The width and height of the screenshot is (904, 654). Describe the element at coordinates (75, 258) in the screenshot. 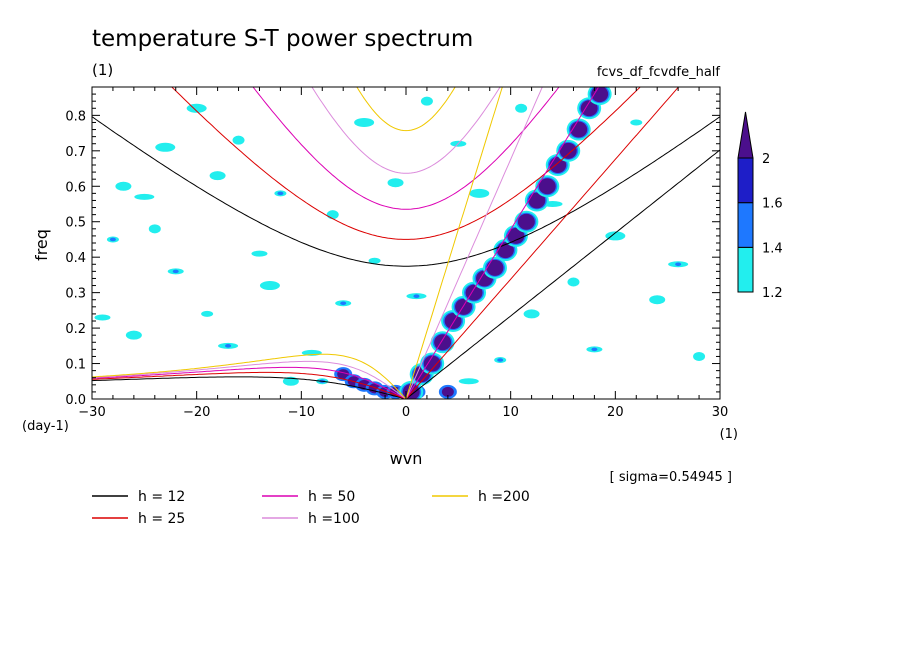

I see `y-tick-label: 0.4` at that location.